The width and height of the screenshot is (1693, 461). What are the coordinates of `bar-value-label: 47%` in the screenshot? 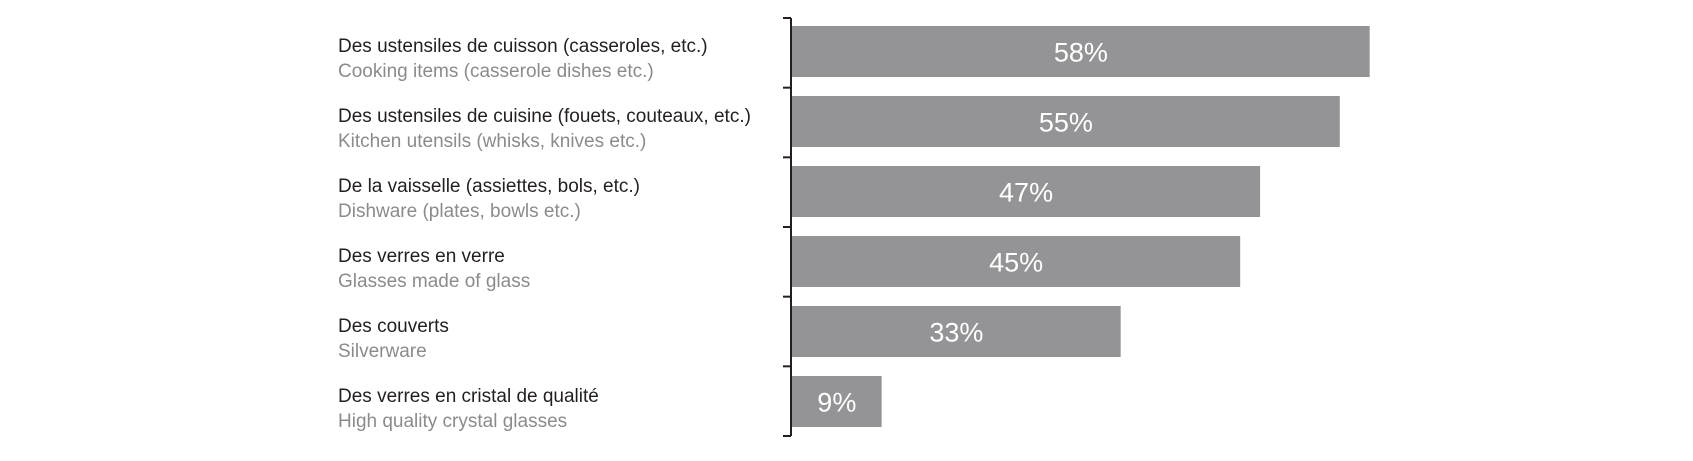 It's located at (1026, 193).